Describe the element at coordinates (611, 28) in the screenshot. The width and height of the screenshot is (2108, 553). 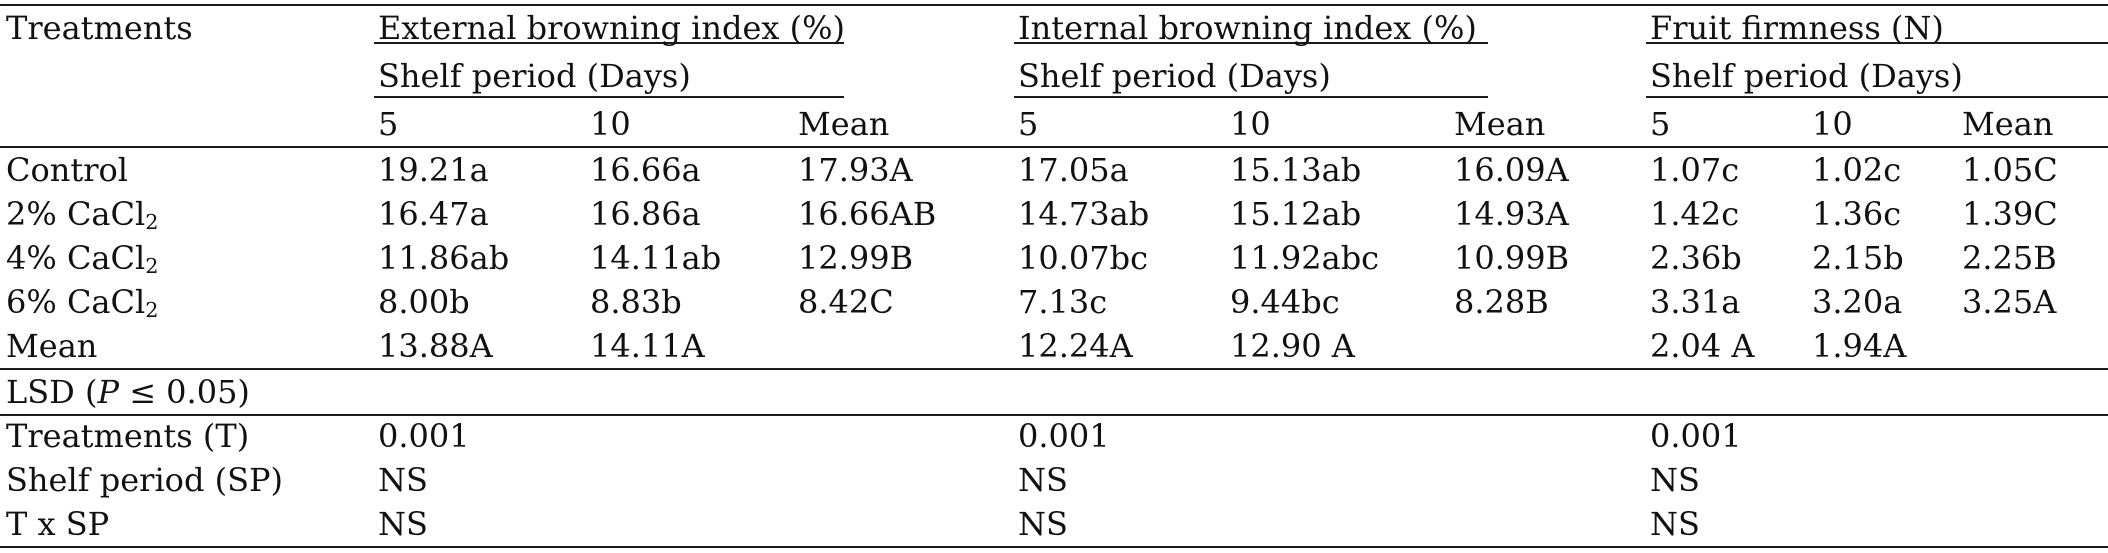
I see `group-title-external: External browning index (%)` at that location.